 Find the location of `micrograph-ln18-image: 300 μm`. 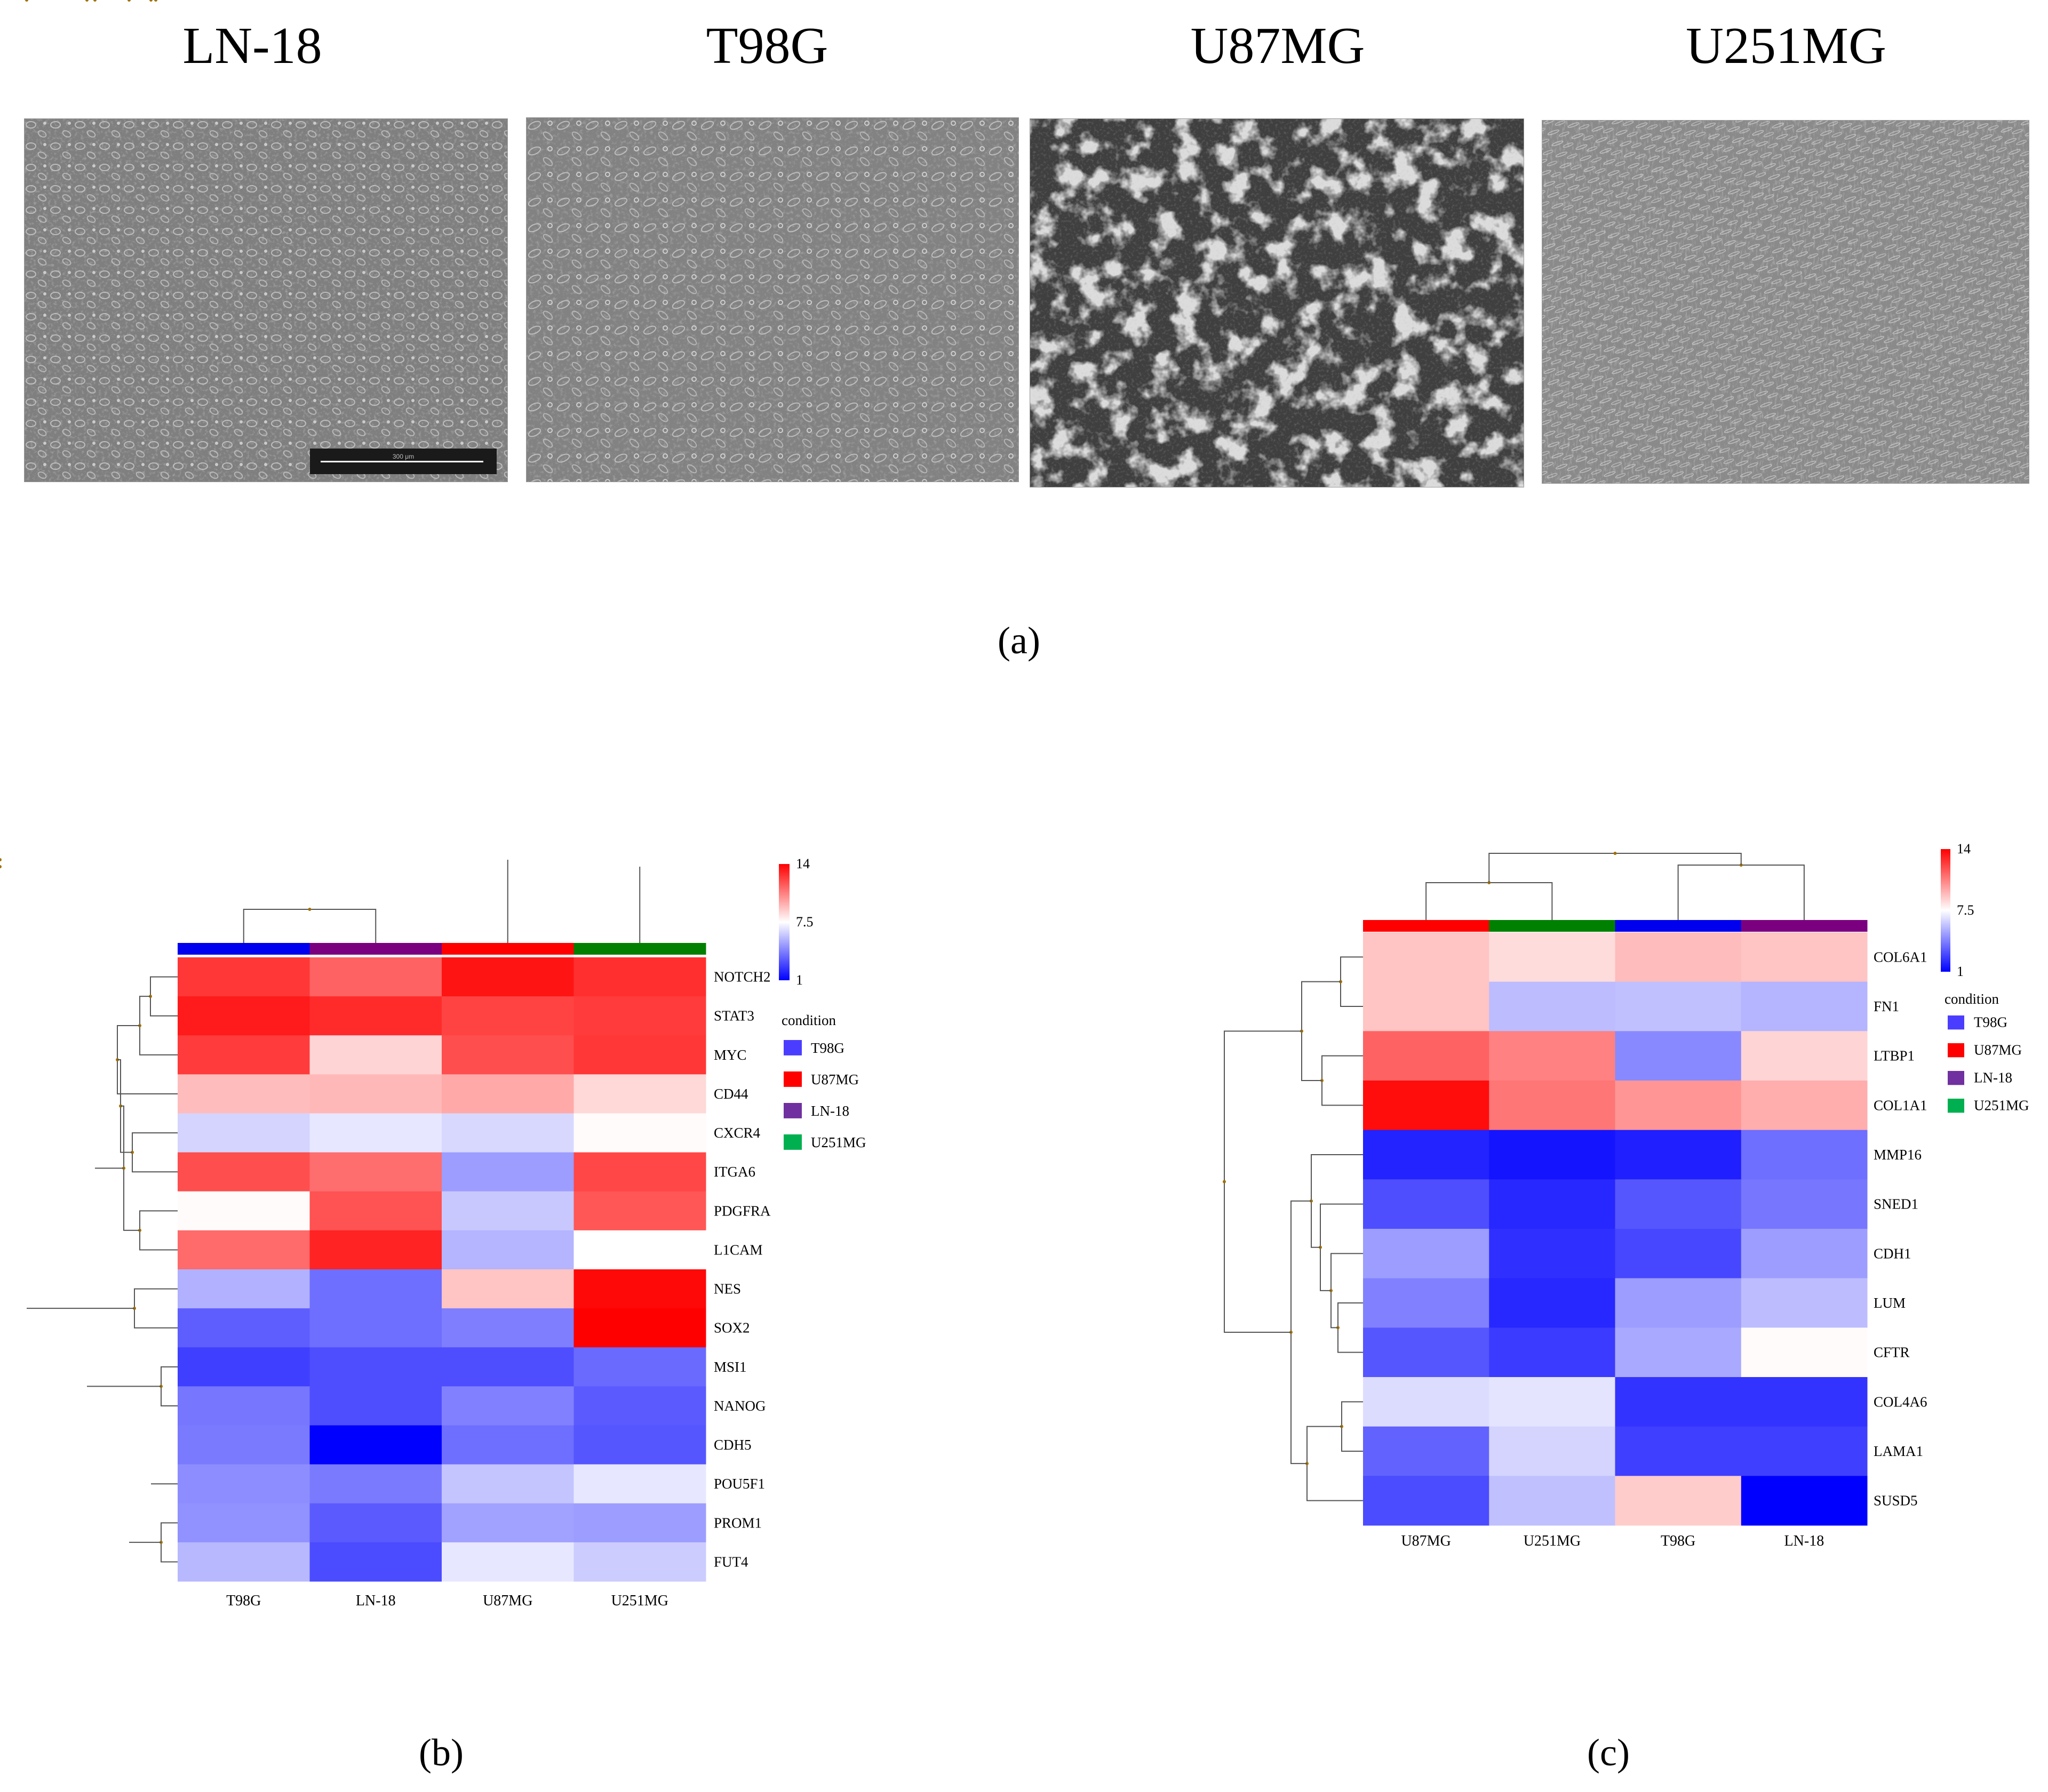

micrograph-ln18-image: 300 μm is located at coordinates (266, 300).